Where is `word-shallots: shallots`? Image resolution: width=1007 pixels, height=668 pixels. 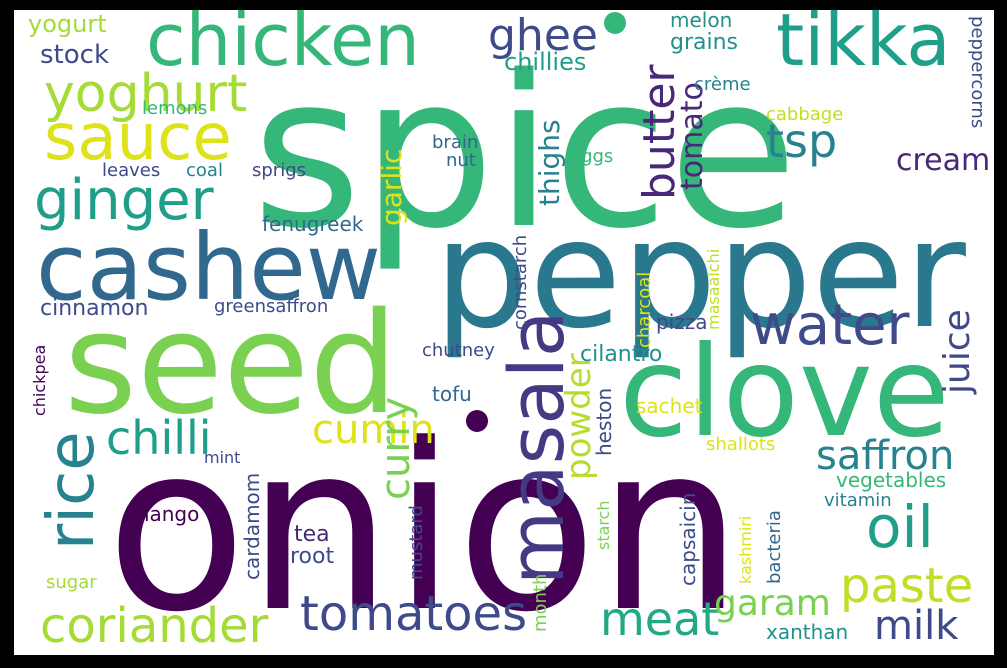 word-shallots: shallots is located at coordinates (740, 445).